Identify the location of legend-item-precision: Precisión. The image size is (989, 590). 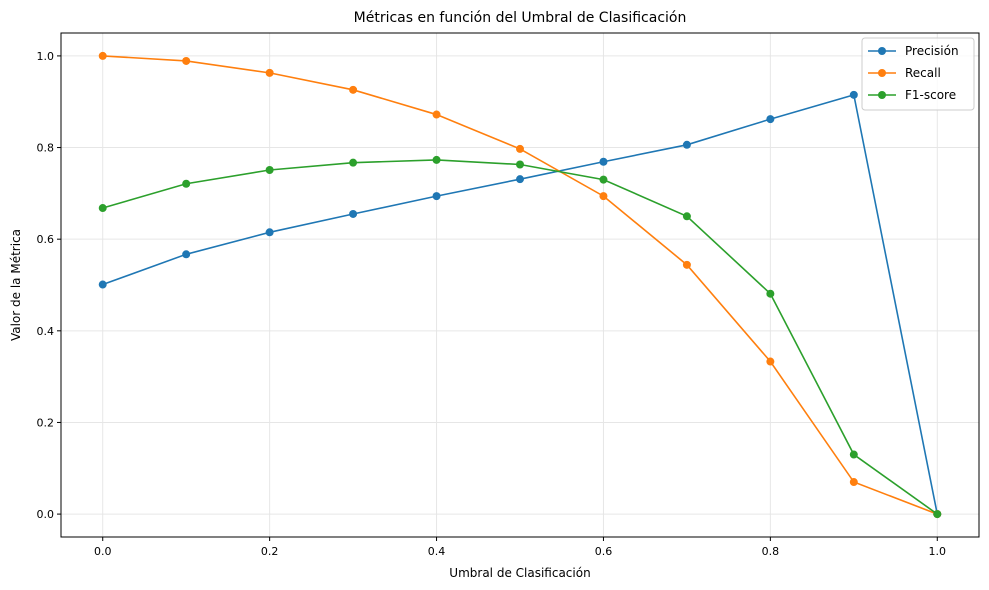
(913, 51).